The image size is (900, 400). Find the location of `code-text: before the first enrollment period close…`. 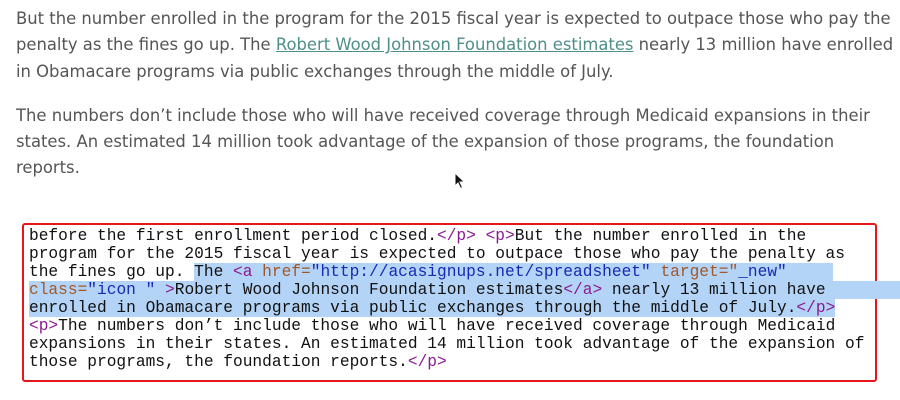

code-text: before the first enrollment period close… is located at coordinates (233, 236).